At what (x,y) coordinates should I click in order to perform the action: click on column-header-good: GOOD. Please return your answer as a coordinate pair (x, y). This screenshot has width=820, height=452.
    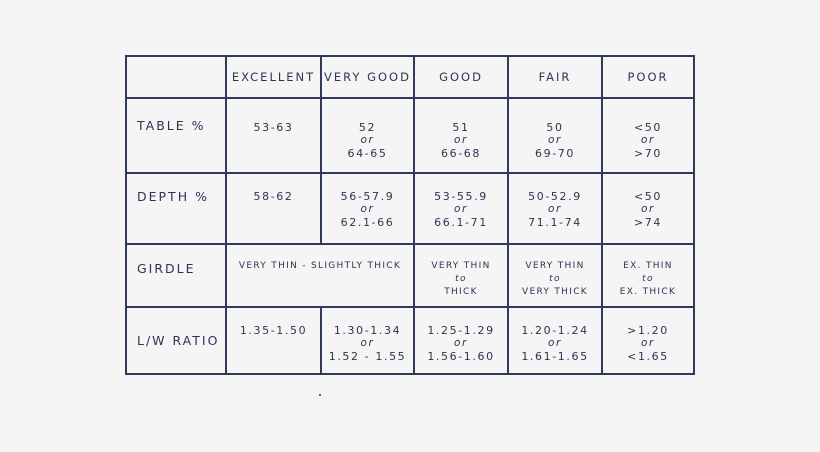
    Looking at the image, I should click on (461, 77).